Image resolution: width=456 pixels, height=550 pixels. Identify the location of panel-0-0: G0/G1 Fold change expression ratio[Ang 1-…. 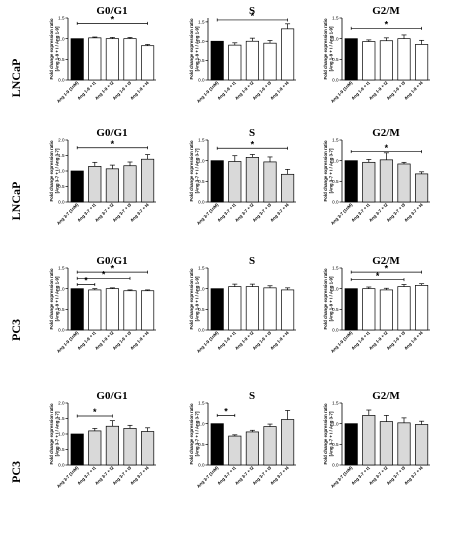
(102, 54).